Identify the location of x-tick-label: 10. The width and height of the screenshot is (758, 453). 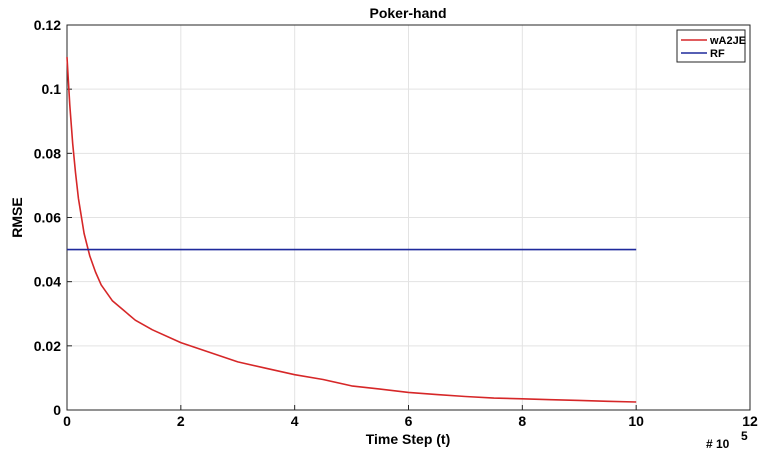
(636, 421).